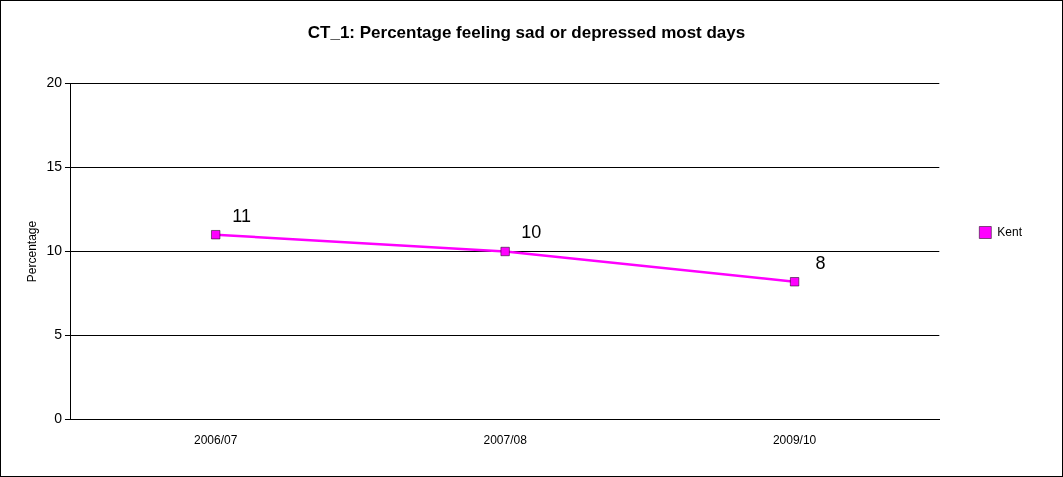 The height and width of the screenshot is (477, 1063). What do you see at coordinates (54, 82) in the screenshot?
I see `y-tick-label: 20` at bounding box center [54, 82].